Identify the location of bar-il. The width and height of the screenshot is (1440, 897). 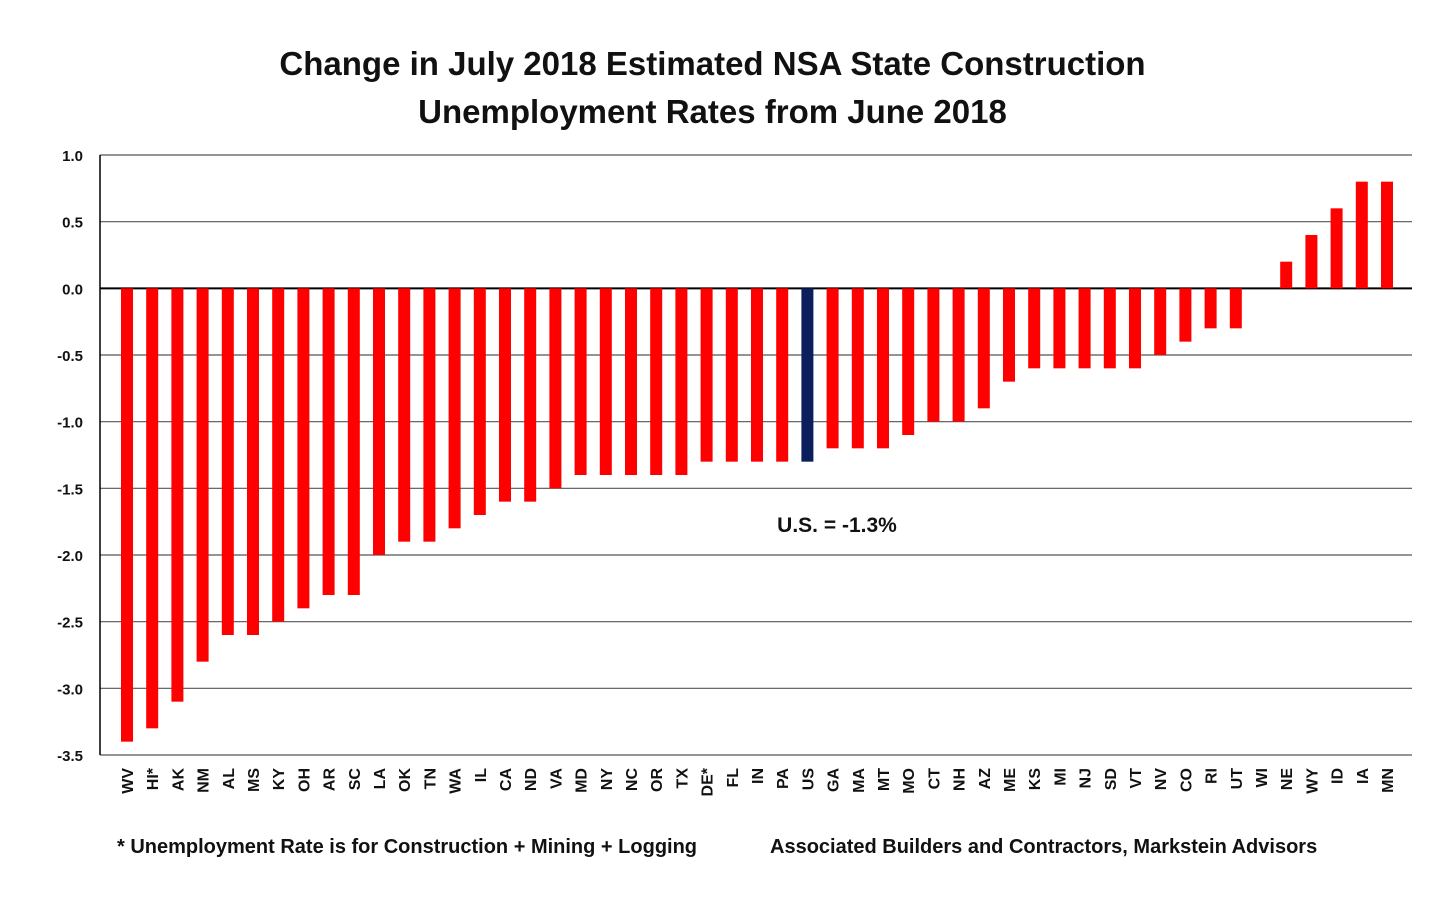
(479, 401).